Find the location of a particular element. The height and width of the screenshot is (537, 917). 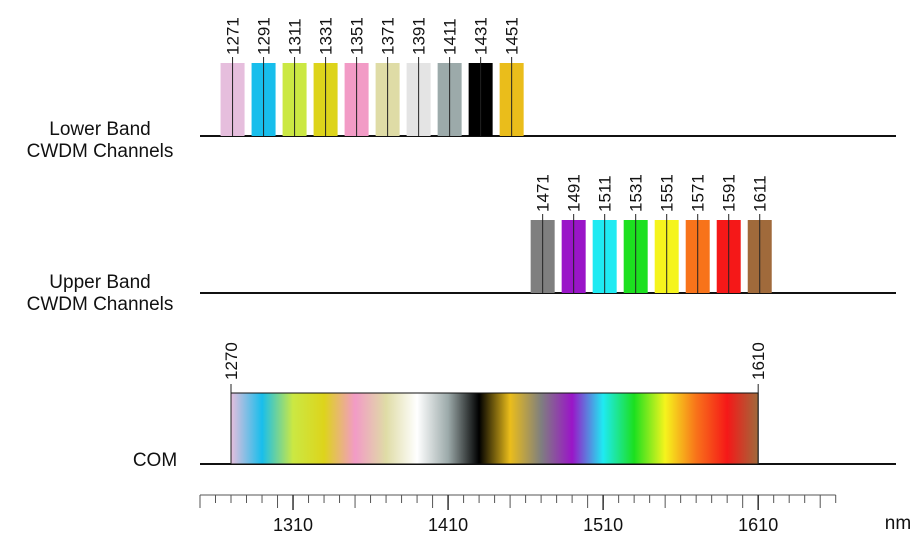

lower-band-channels: 1271 1291 1311 1331 1351 1371 1391 1411 1431 1451 is located at coordinates (372, 76).